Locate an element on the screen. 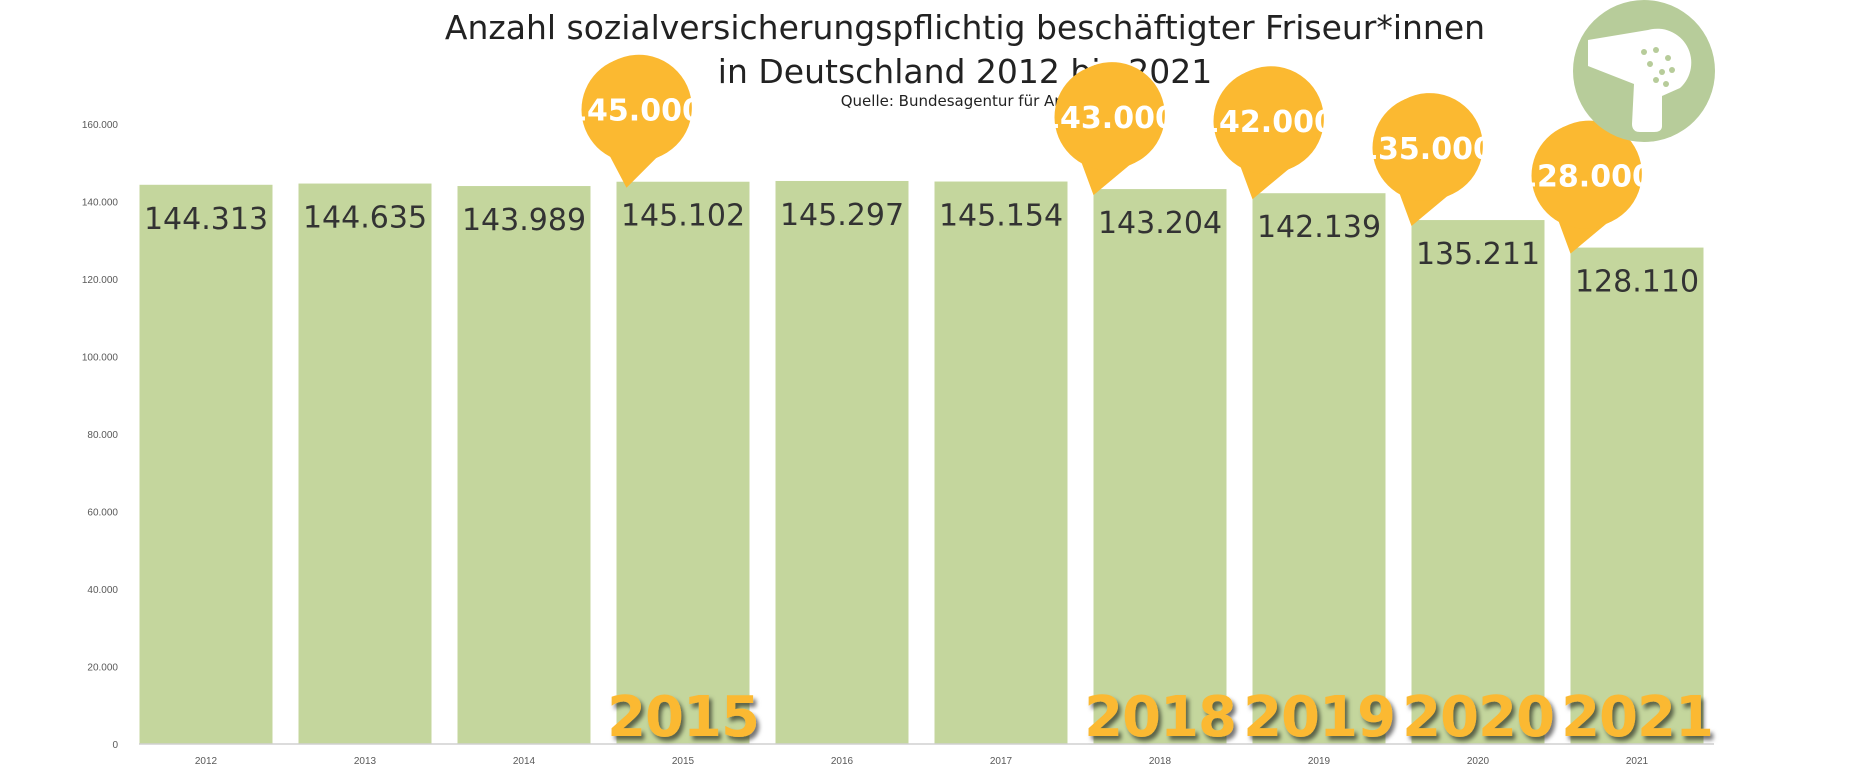 This screenshot has height=777, width=1850. bar-2017 is located at coordinates (1001, 462).